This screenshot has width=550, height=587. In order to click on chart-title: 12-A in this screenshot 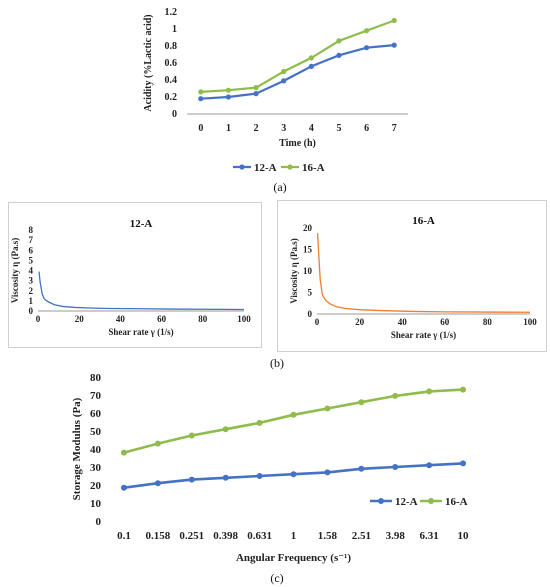, I will do `click(141, 224)`.